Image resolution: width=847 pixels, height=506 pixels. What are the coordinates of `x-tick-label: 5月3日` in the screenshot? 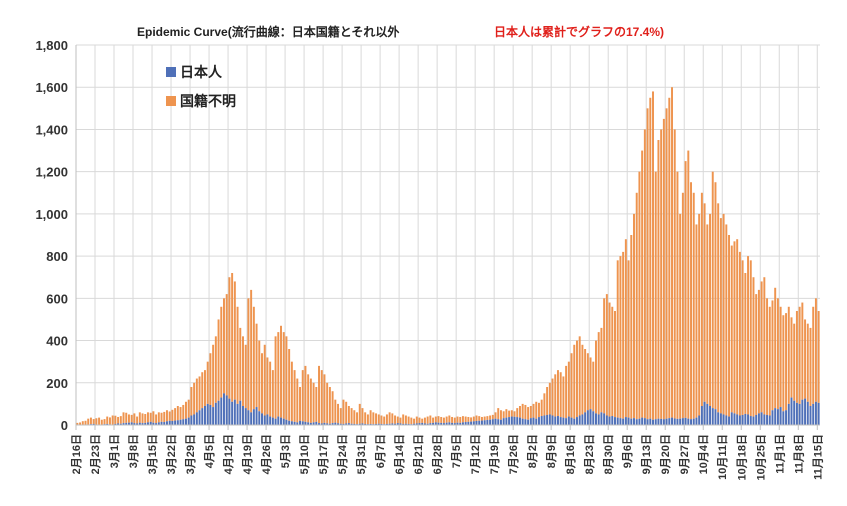 It's located at (285, 451).